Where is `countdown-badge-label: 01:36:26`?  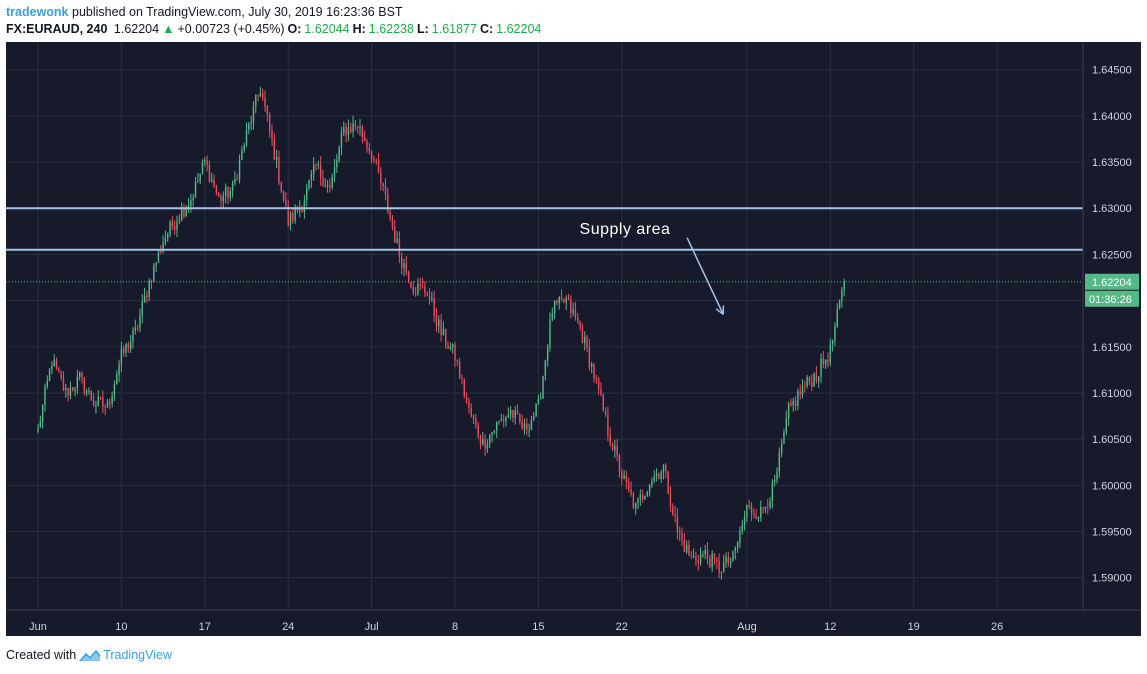
countdown-badge-label: 01:36:26 is located at coordinates (1110, 300).